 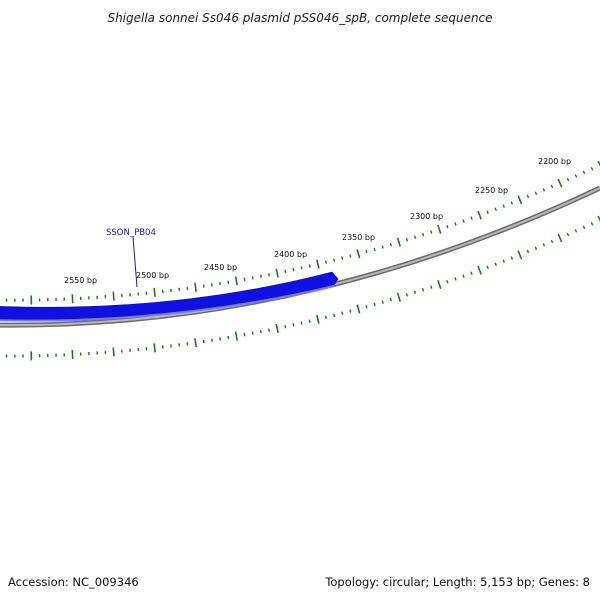 I want to click on gene-feature-sson-pb04, so click(x=169, y=296).